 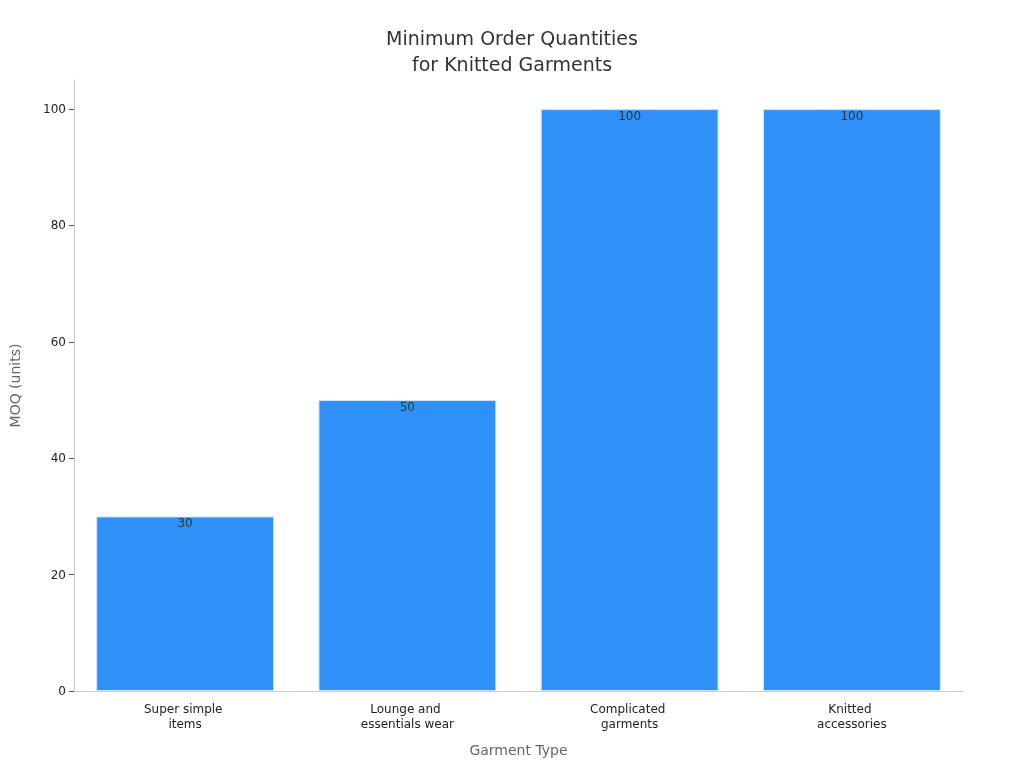 I want to click on y-tick-label: 20, so click(x=58, y=574).